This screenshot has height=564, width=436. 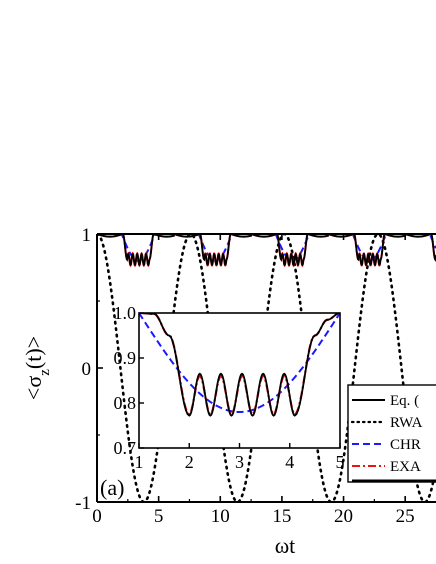 I want to click on legend-entry-eq: Eq. (, so click(x=385, y=401).